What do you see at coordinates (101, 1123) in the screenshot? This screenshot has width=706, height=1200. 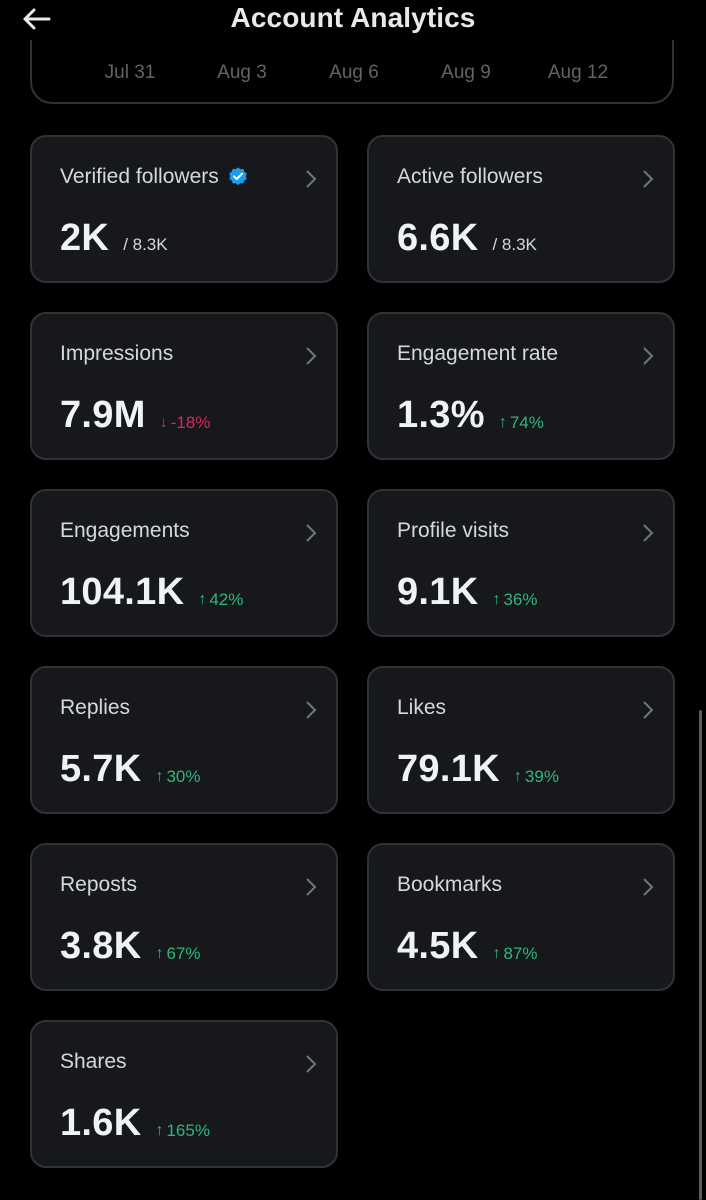 I see `metric-value: 1.6K` at bounding box center [101, 1123].